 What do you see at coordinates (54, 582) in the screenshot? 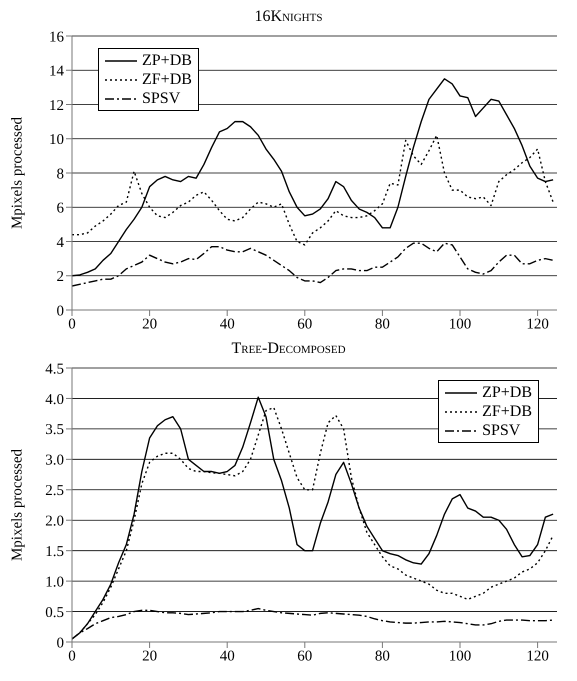
I see `y-tick-label: 1.0` at bounding box center [54, 582].